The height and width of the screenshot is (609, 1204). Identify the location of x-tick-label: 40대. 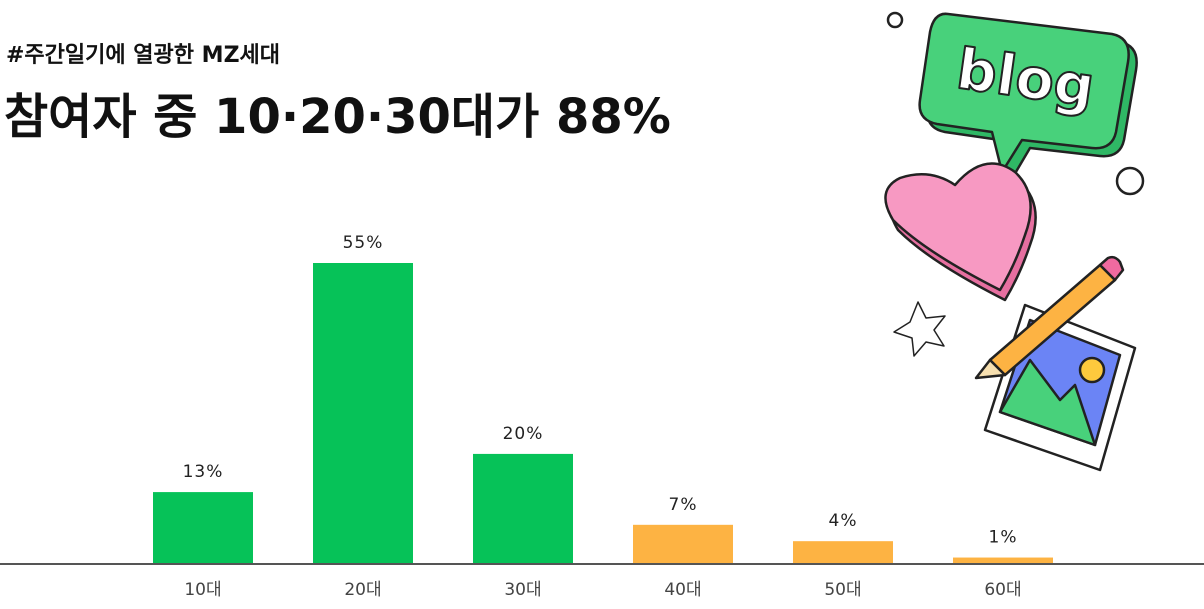
(682, 590).